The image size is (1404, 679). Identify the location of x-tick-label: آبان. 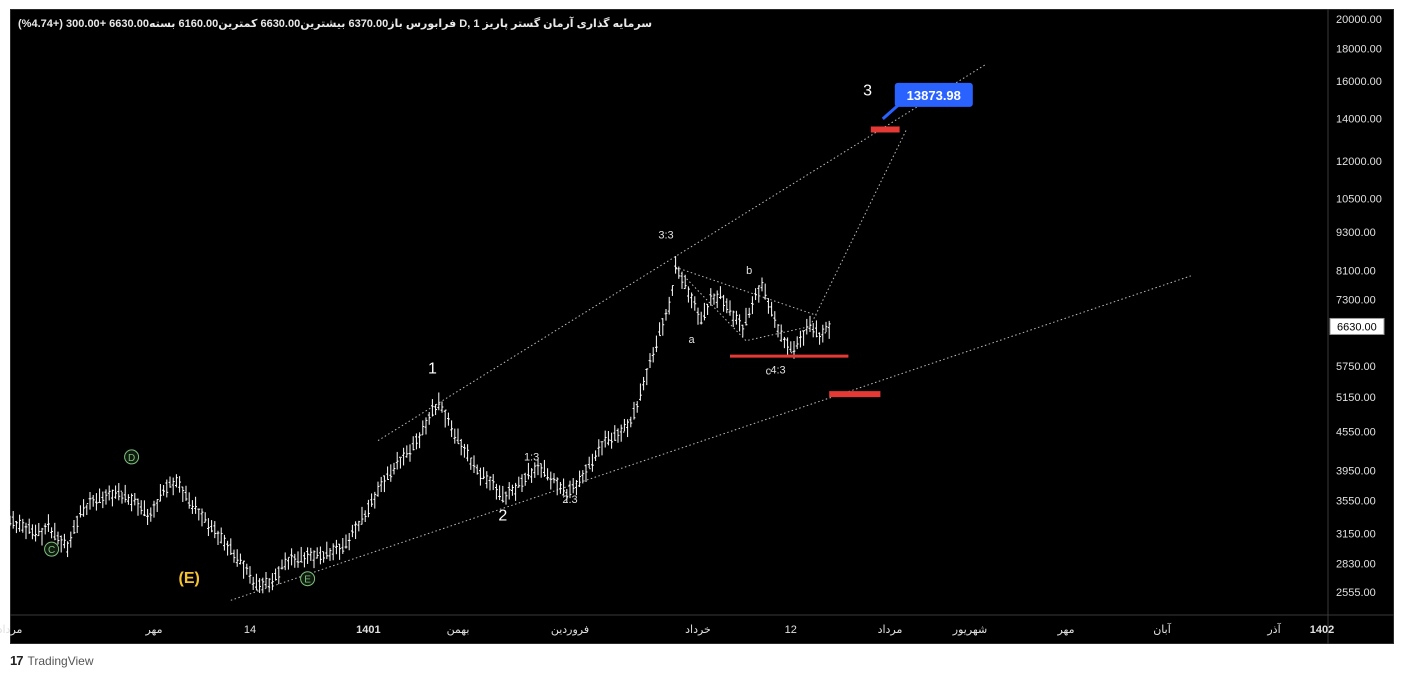
(1162, 629).